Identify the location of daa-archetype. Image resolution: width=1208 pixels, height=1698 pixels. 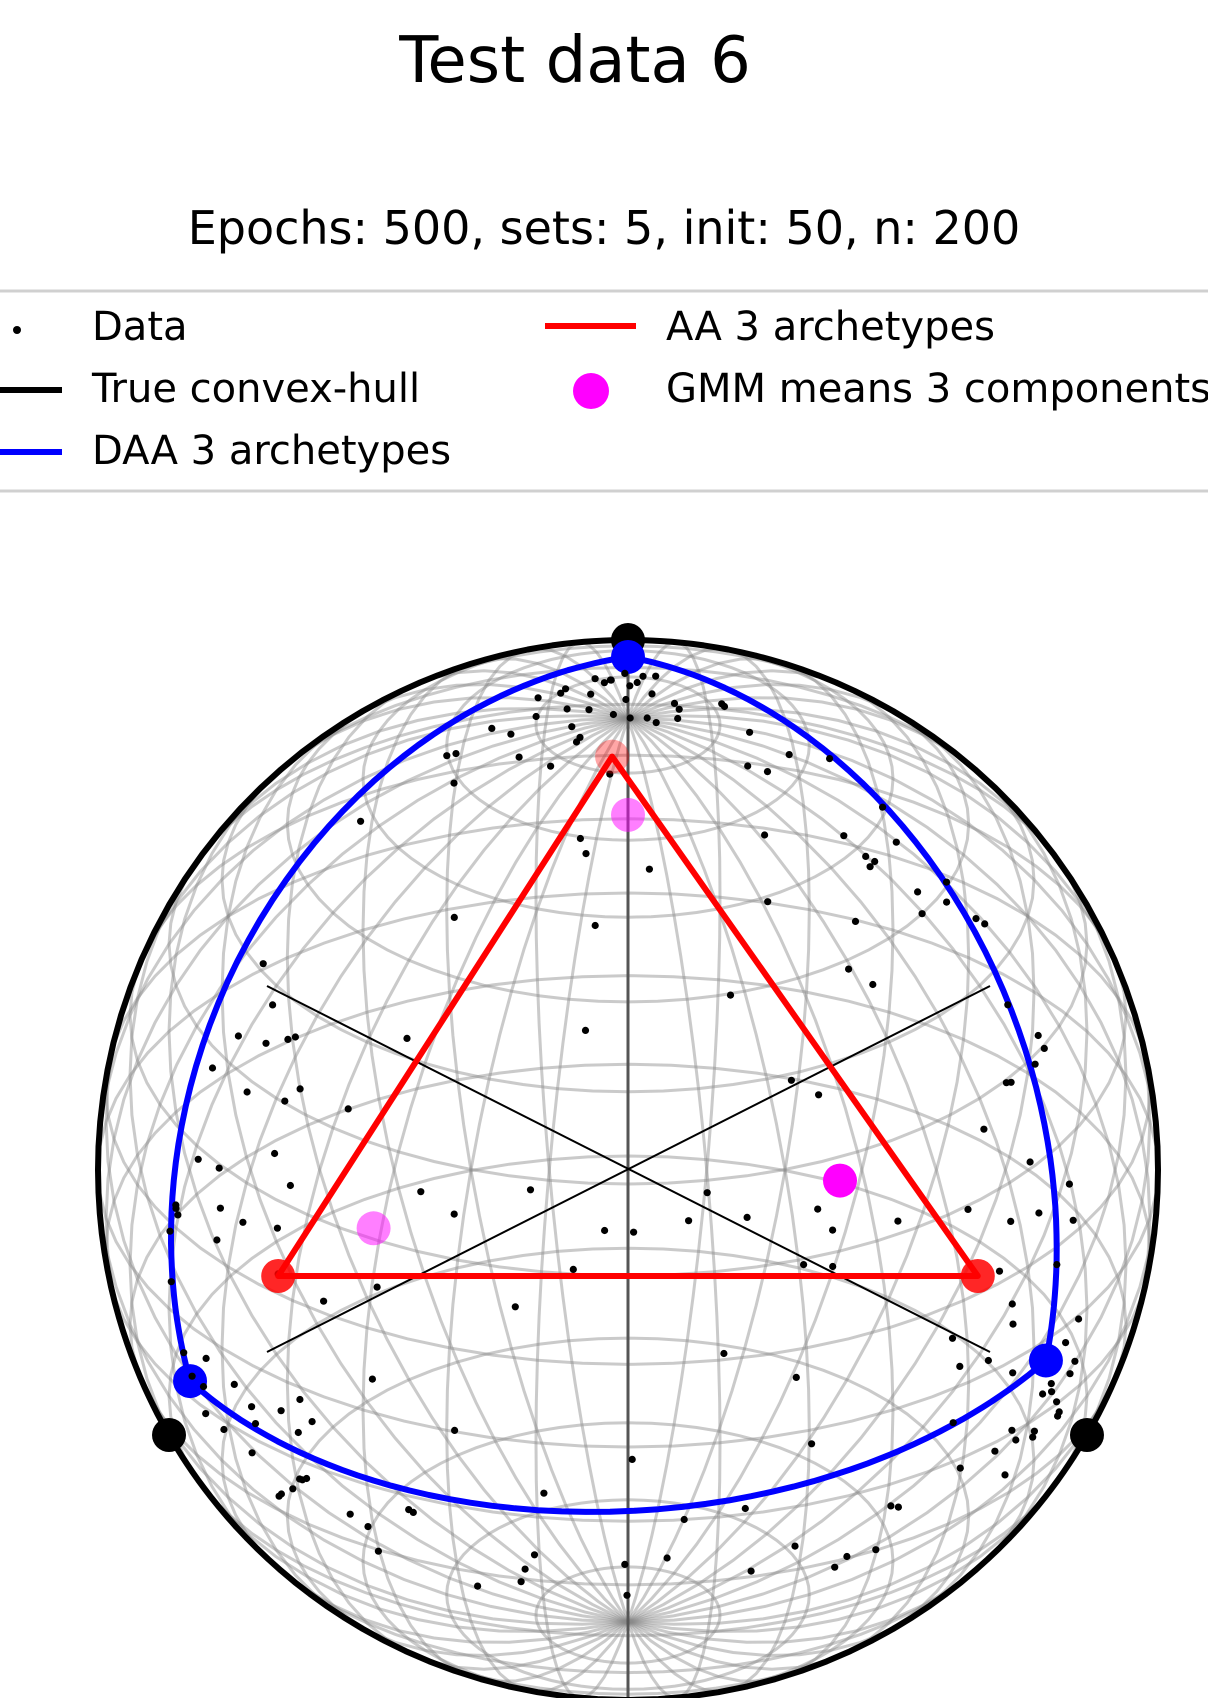
(1045, 1360).